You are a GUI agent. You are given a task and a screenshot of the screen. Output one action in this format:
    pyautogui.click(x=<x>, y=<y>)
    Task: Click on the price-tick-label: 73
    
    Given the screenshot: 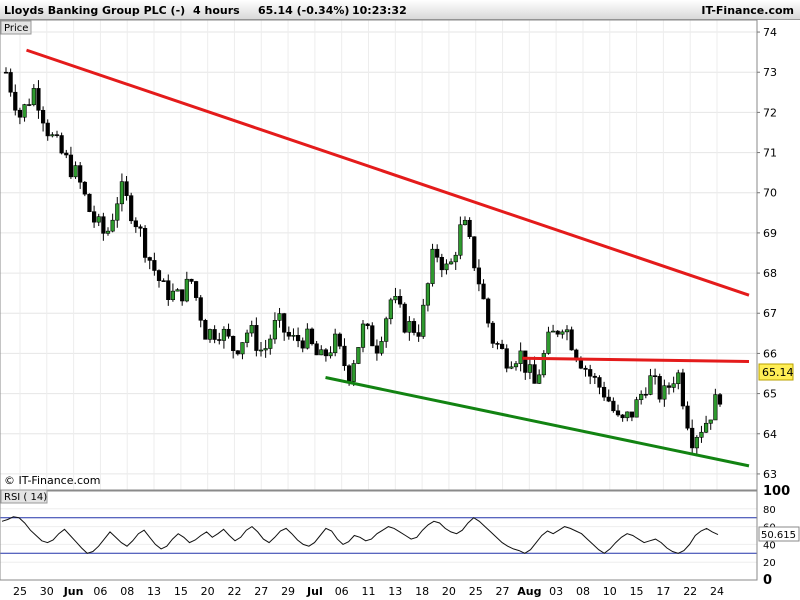 What is the action you would take?
    pyautogui.click(x=770, y=72)
    